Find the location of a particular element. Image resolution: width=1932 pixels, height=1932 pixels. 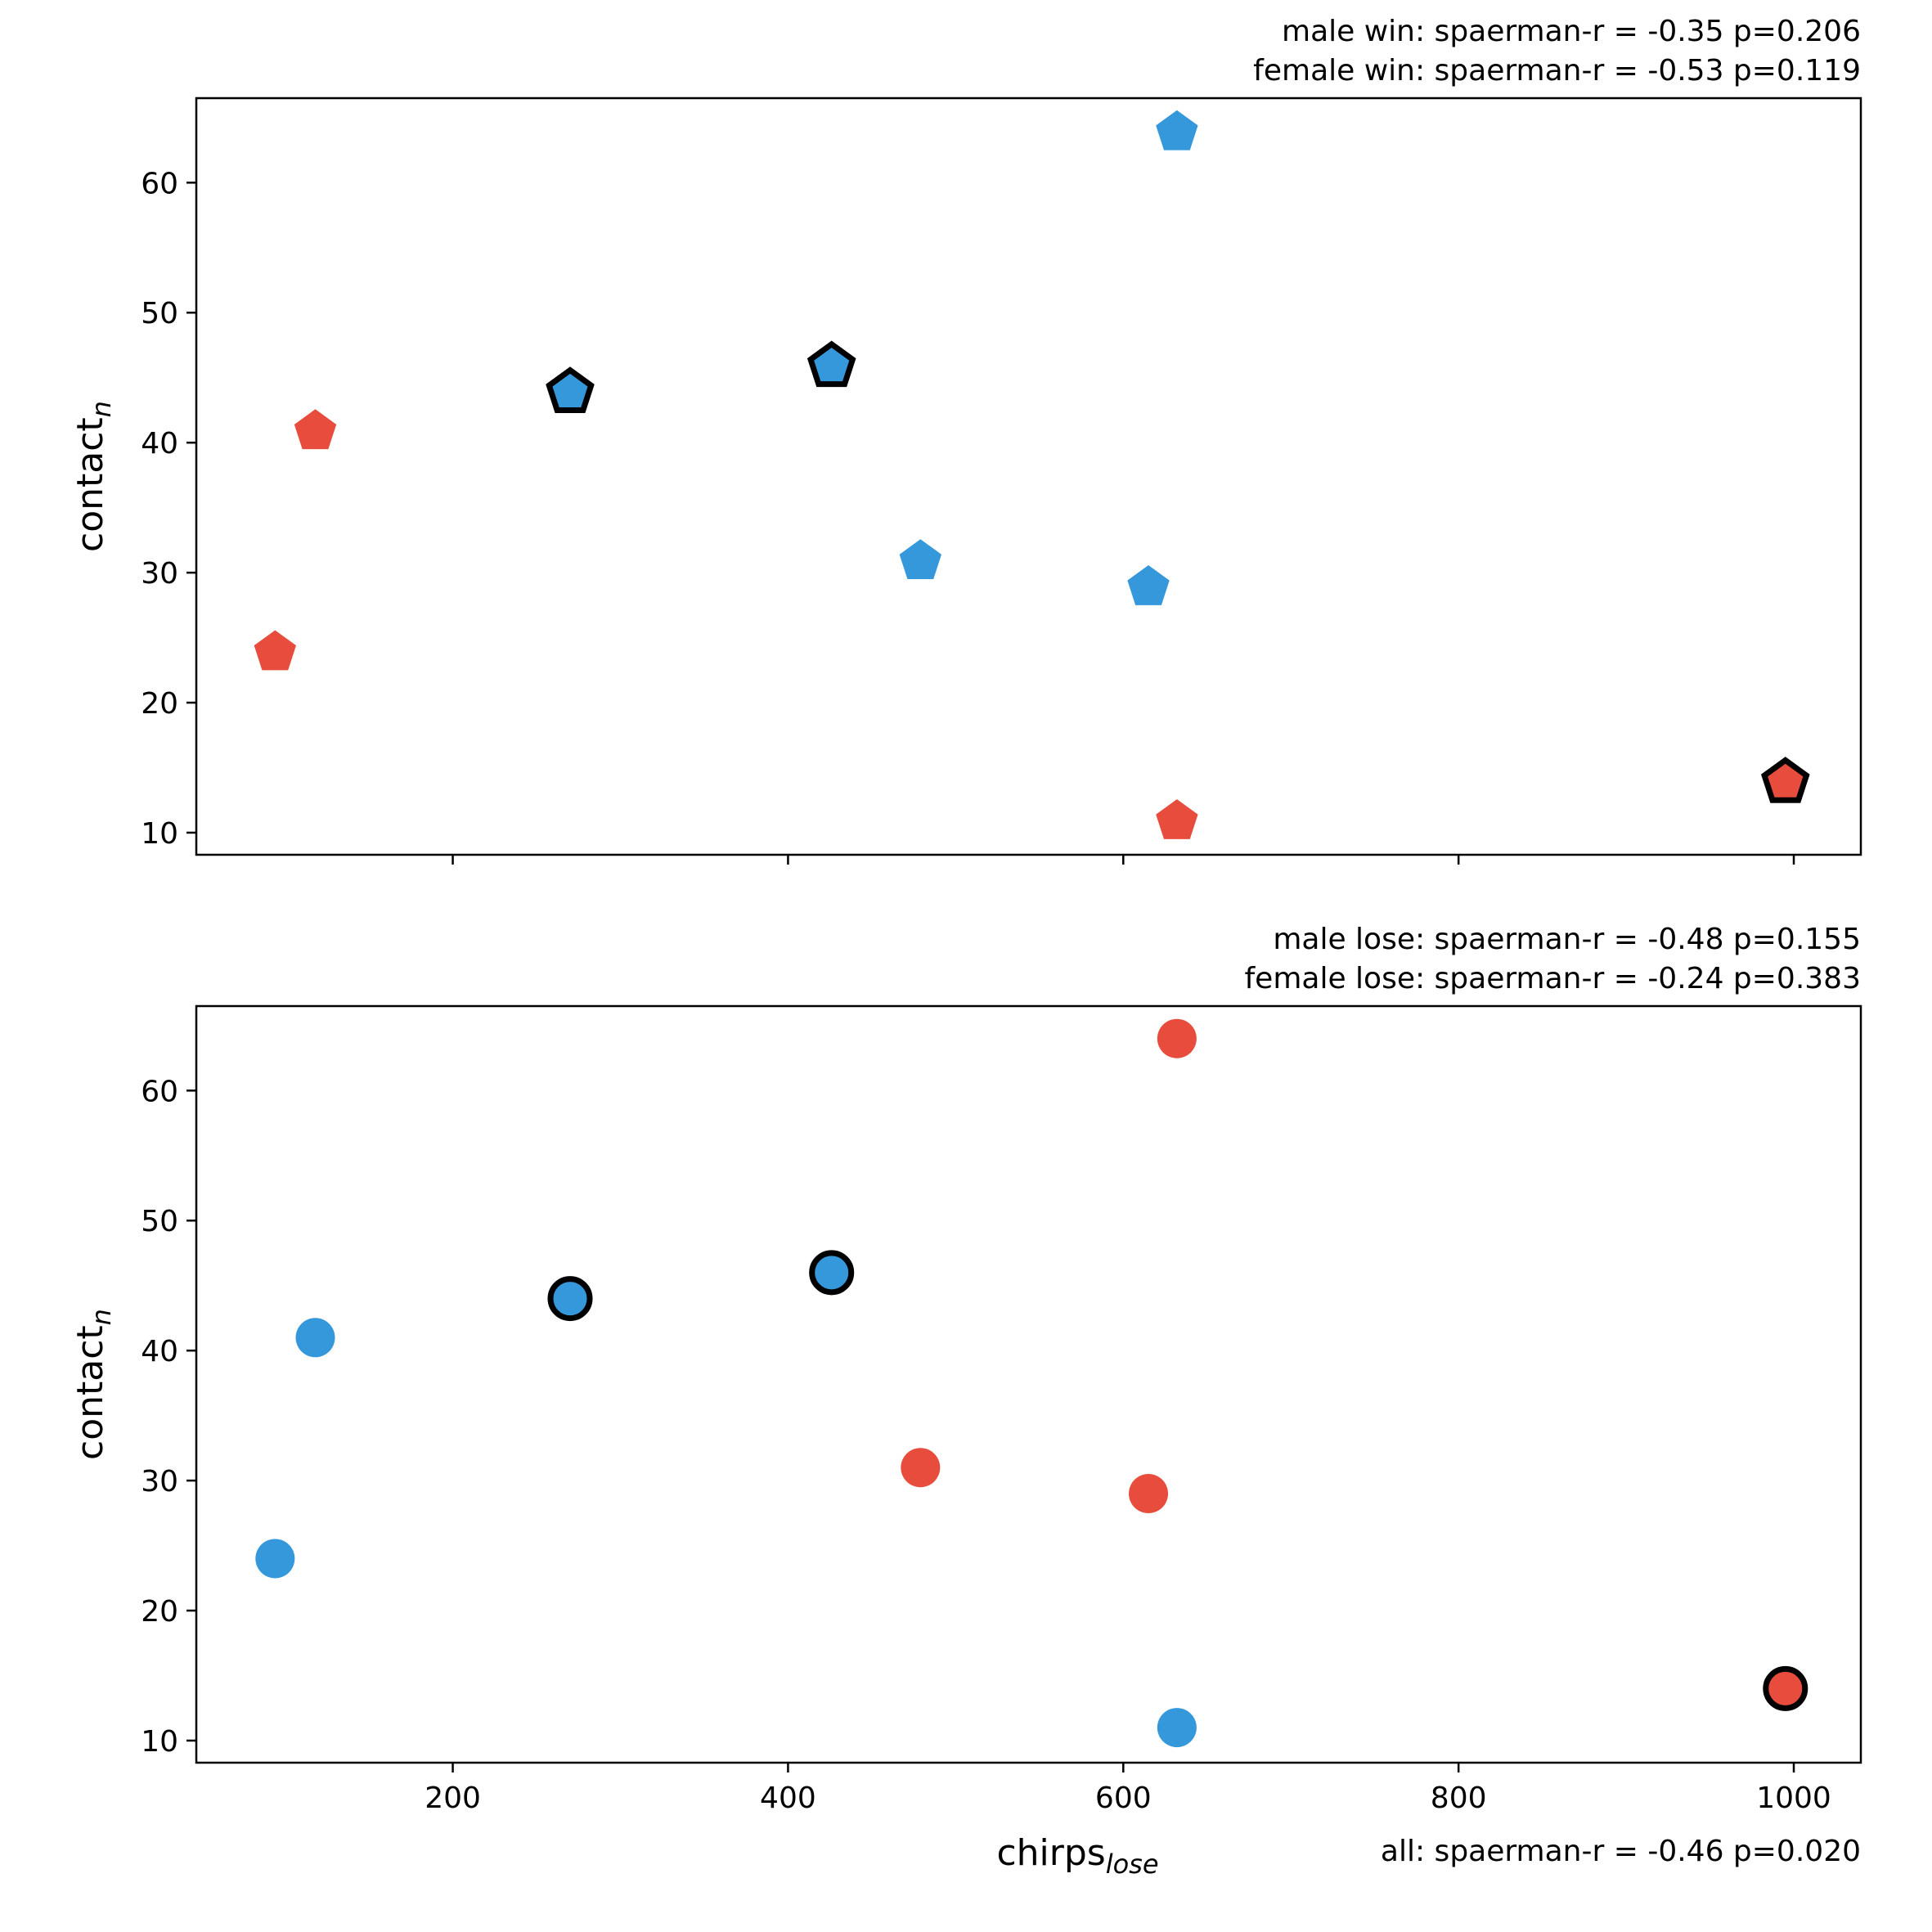

x-axis-label-main: chirps is located at coordinates (1050, 1853).